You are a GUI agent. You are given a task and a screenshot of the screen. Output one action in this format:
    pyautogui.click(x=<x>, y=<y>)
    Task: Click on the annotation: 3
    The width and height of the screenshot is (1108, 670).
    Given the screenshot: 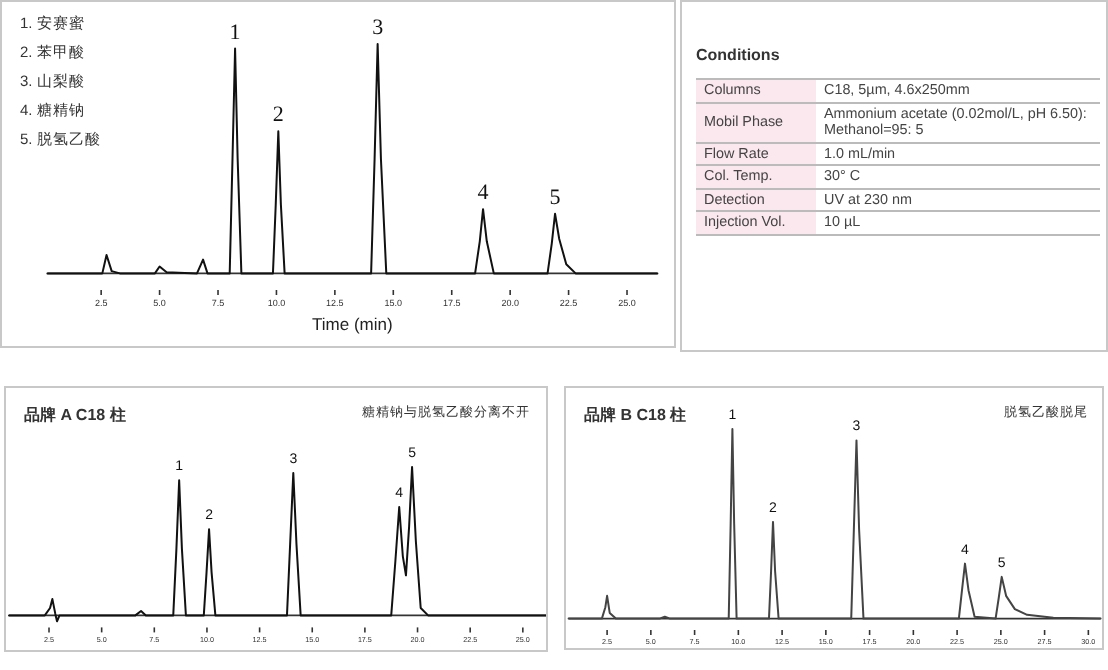 What is the action you would take?
    pyautogui.click(x=378, y=28)
    